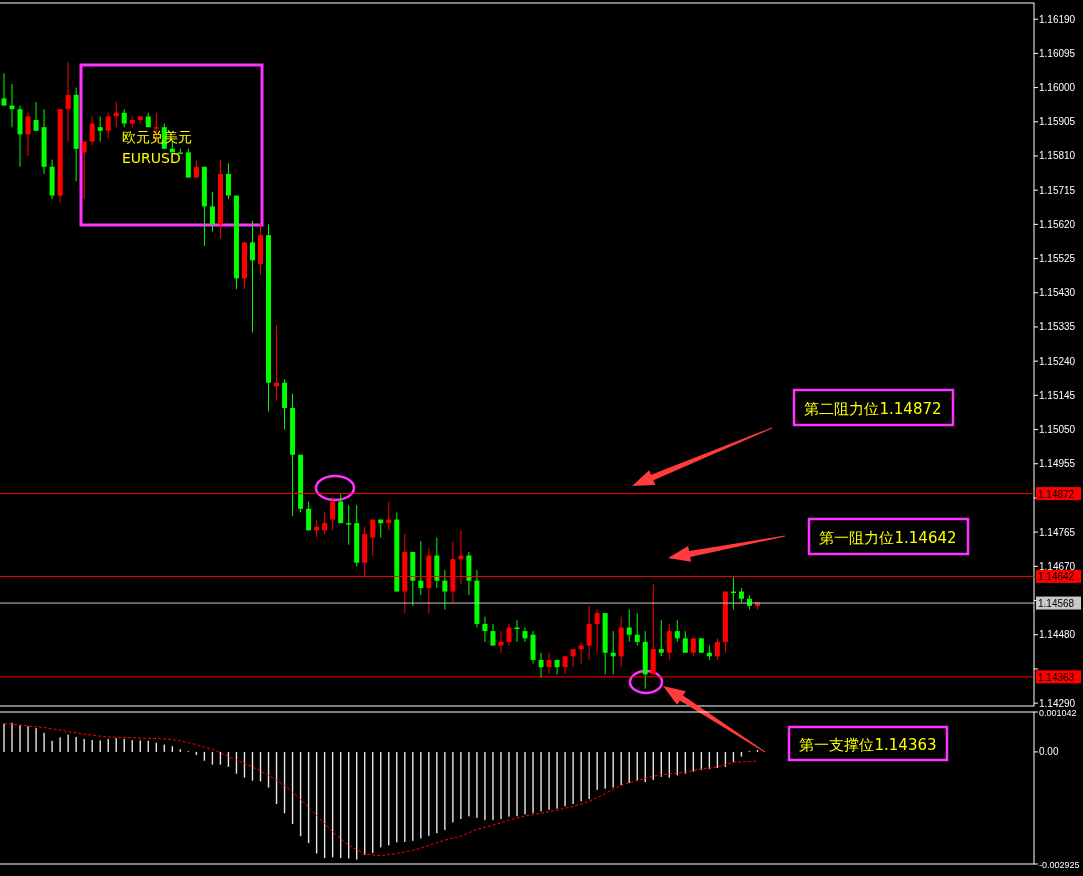 The height and width of the screenshot is (876, 1083). Describe the element at coordinates (1057, 532) in the screenshot. I see `y-tick-label: 1.14765` at that location.